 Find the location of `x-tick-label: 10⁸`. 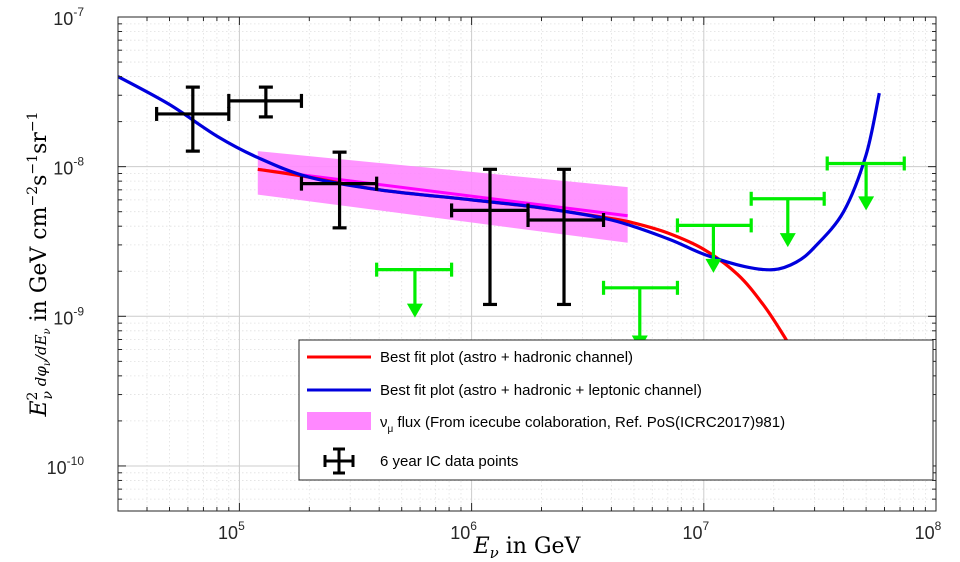

x-tick-label: 10⁸ is located at coordinates (928, 531).